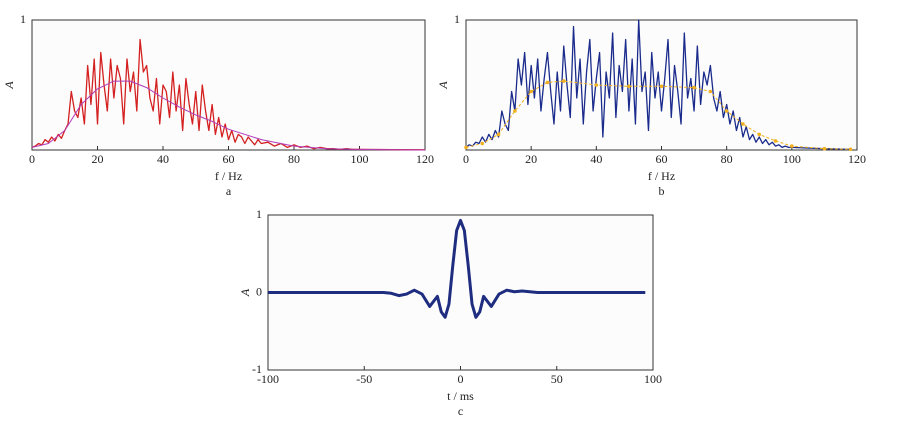 The height and width of the screenshot is (421, 906). What do you see at coordinates (460, 411) in the screenshot?
I see `caption: c` at bounding box center [460, 411].